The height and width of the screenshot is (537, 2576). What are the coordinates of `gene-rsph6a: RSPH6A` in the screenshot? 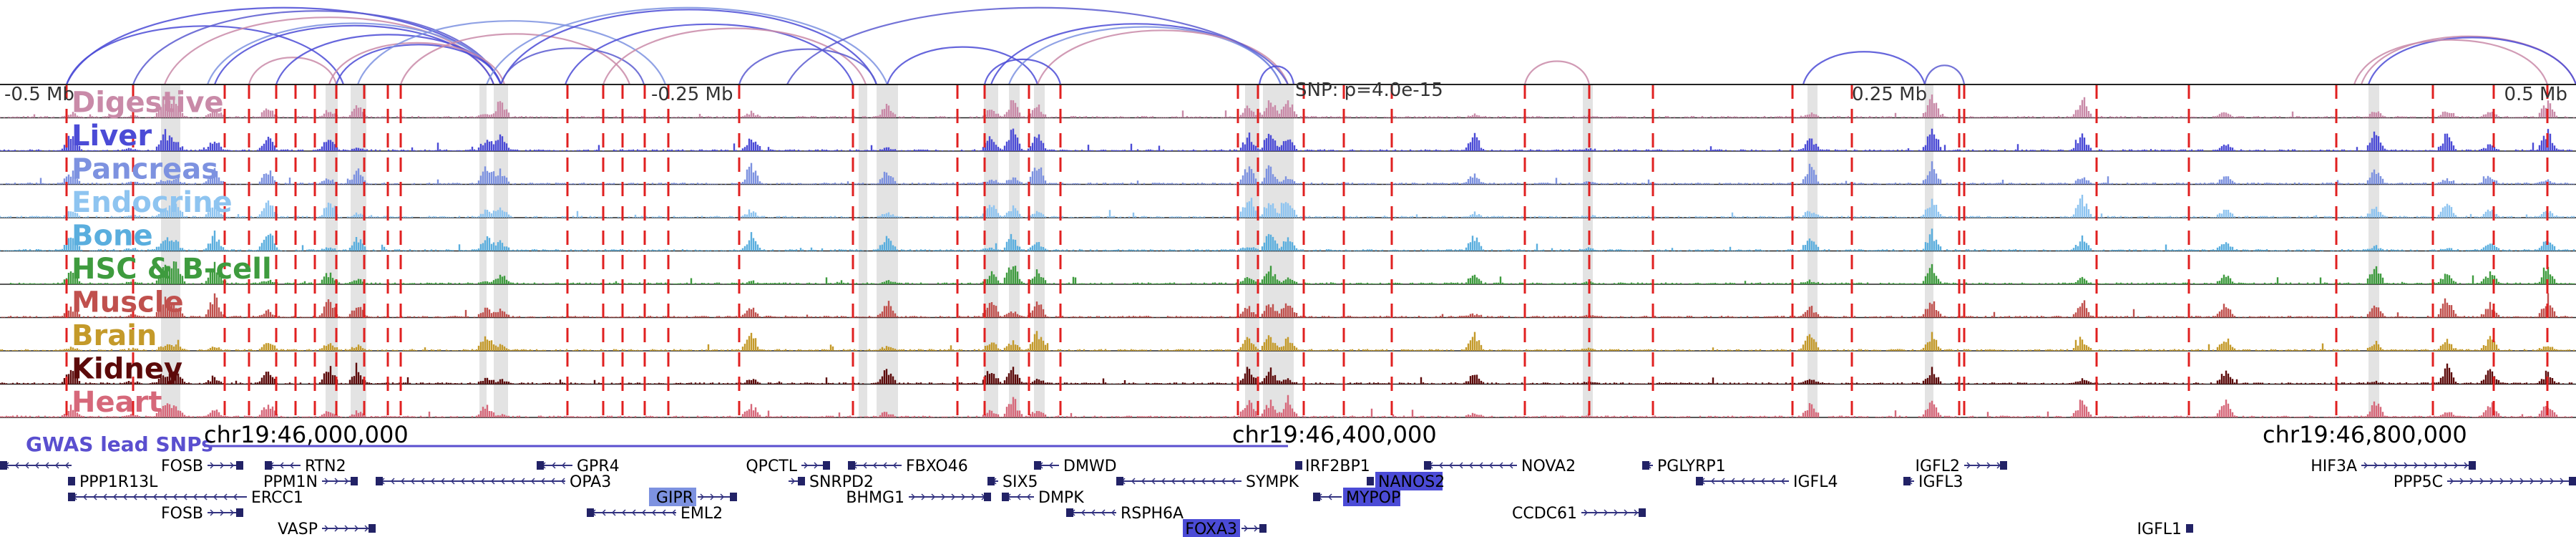 It's located at (1125, 514).